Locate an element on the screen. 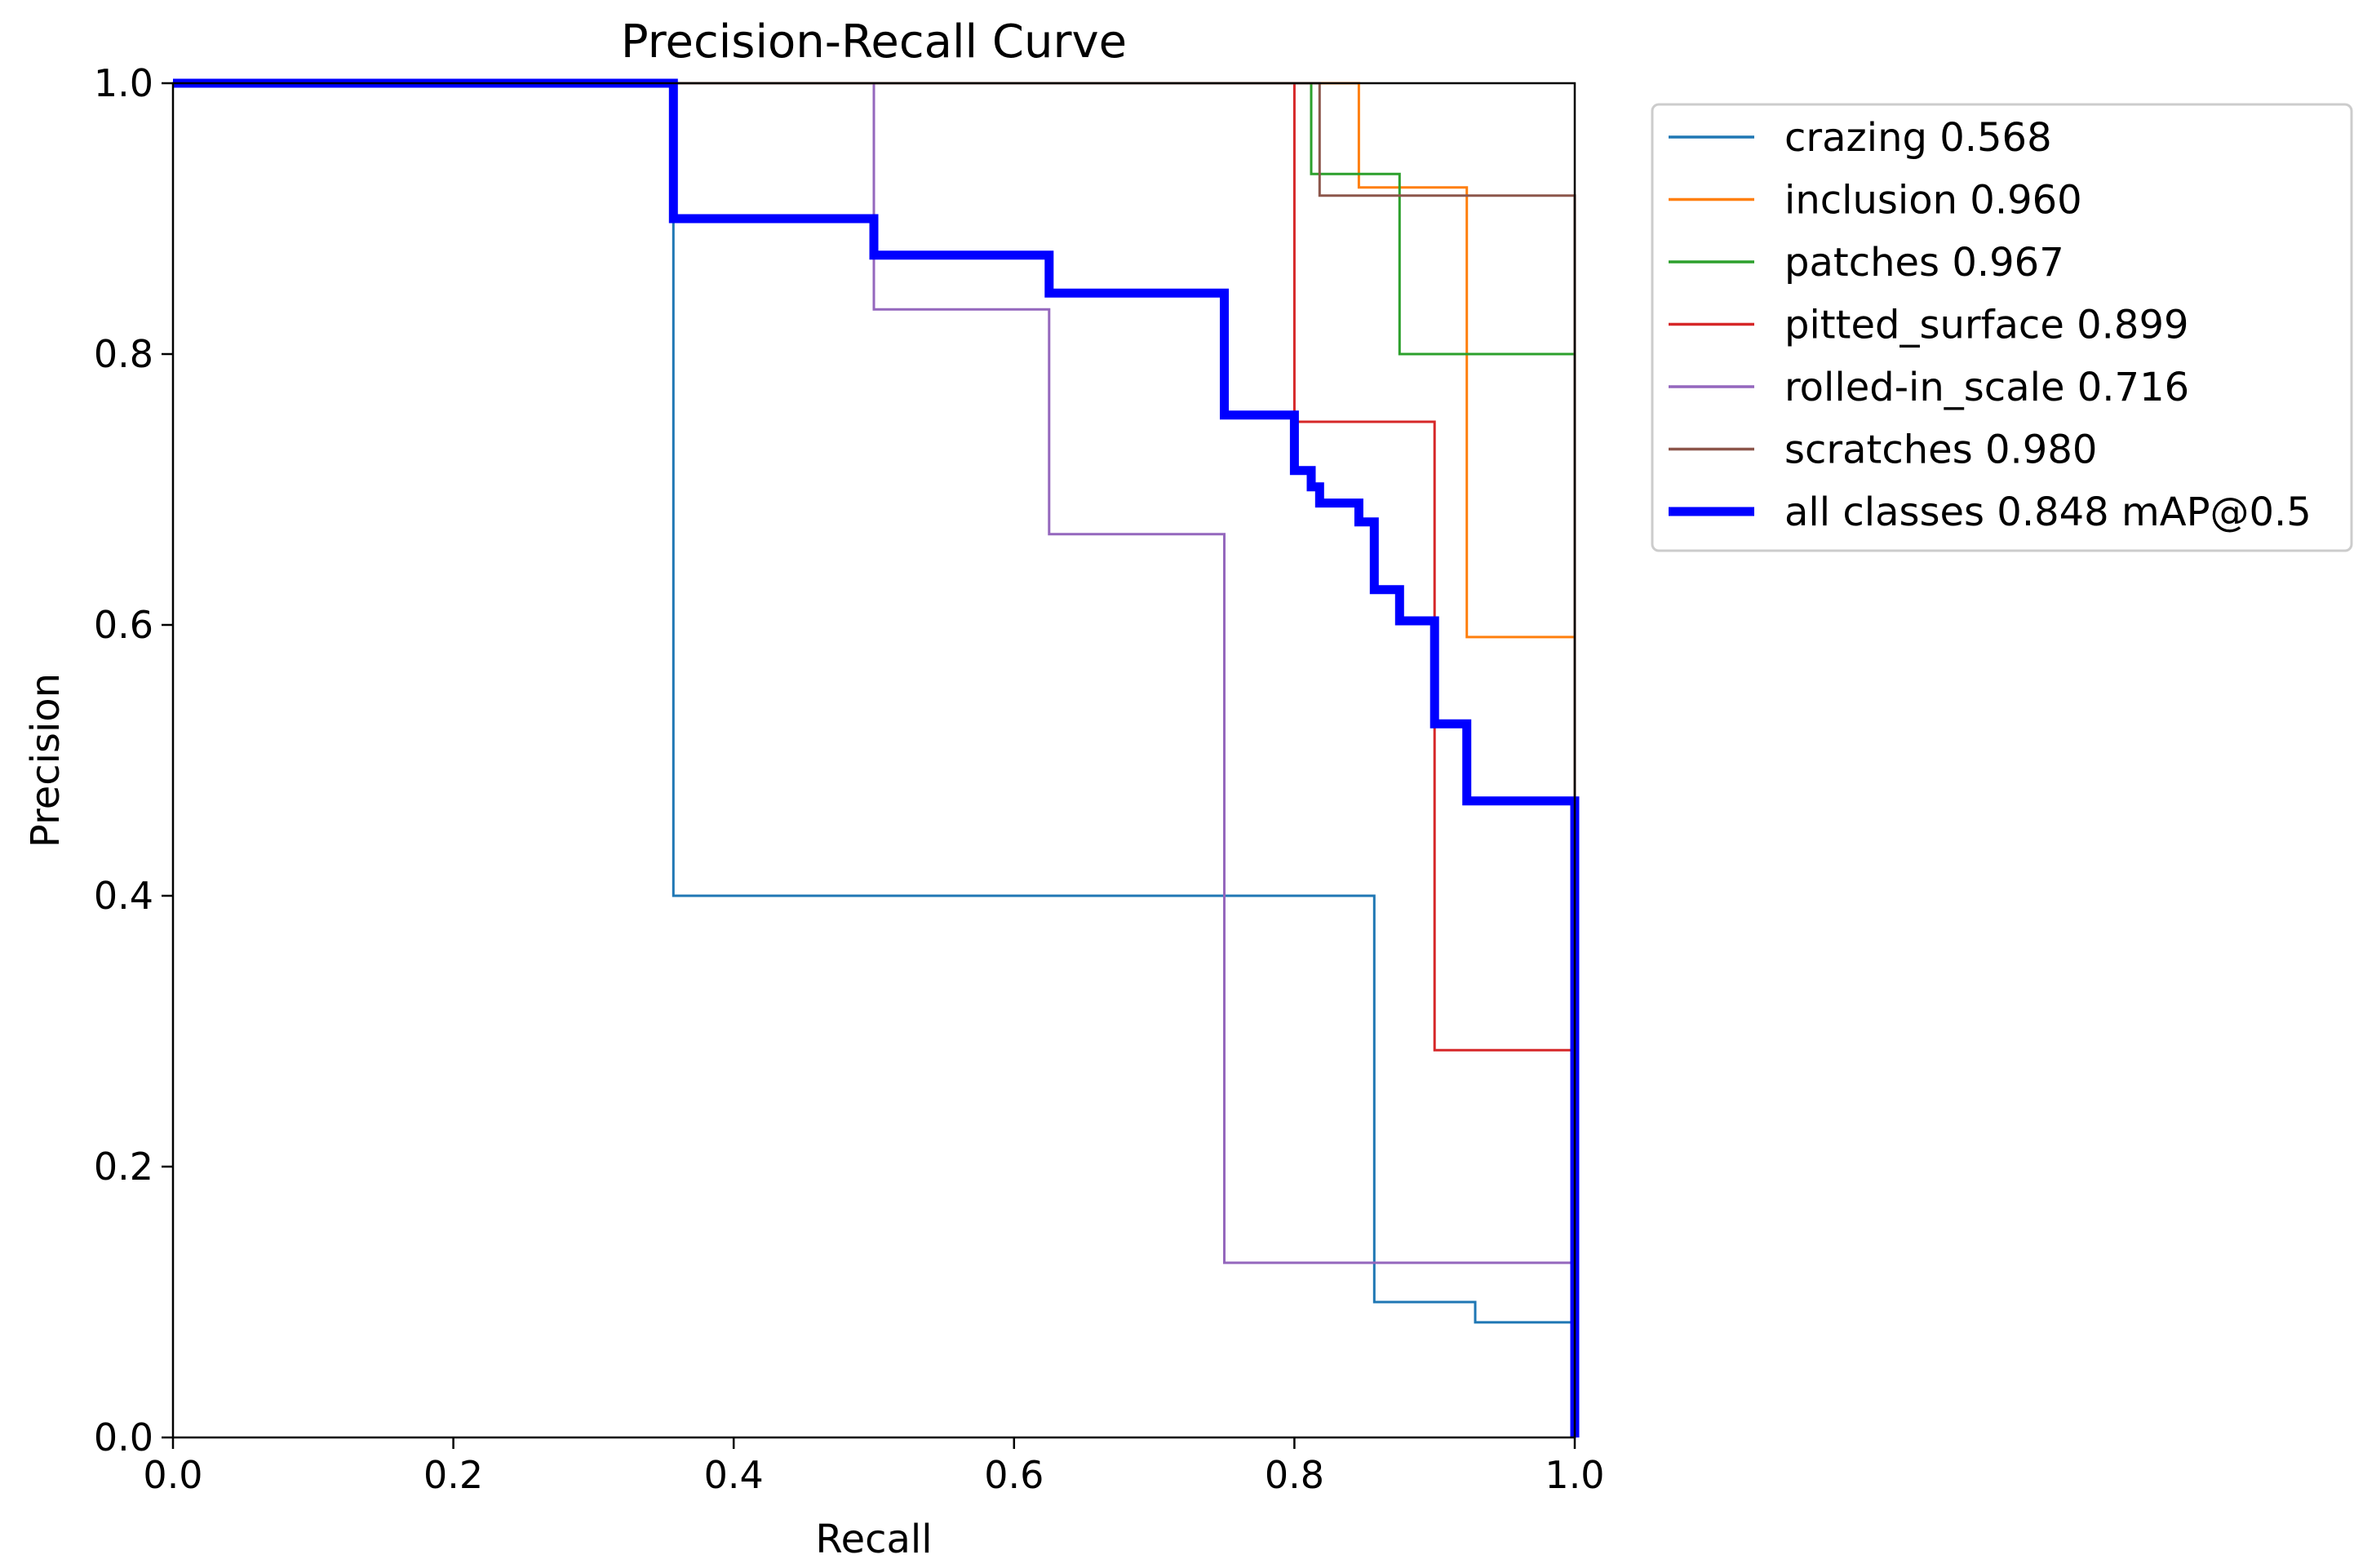 The image size is (2376, 1568). y-axis-label: Precision is located at coordinates (46, 760).